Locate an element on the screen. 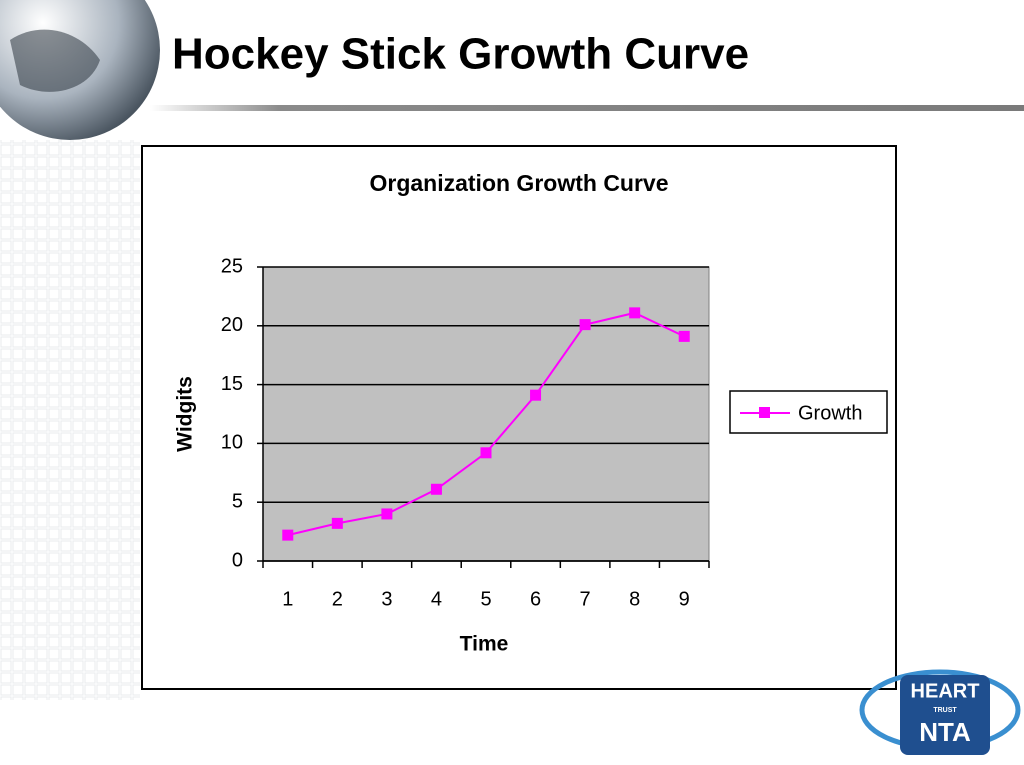 The image size is (1024, 765). x-tick-label: 4 is located at coordinates (436, 599).